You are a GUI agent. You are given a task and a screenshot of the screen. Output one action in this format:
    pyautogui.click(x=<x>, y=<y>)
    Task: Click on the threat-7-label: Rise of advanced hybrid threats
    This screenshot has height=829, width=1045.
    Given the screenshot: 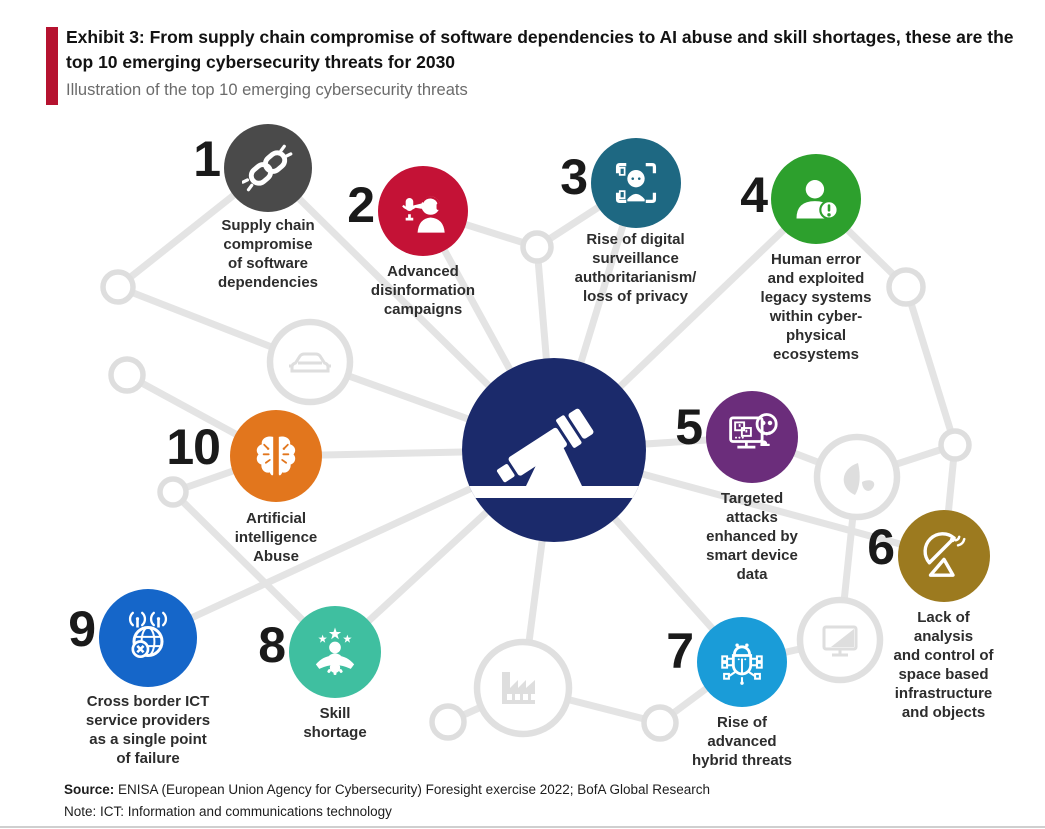 What is the action you would take?
    pyautogui.click(x=742, y=742)
    